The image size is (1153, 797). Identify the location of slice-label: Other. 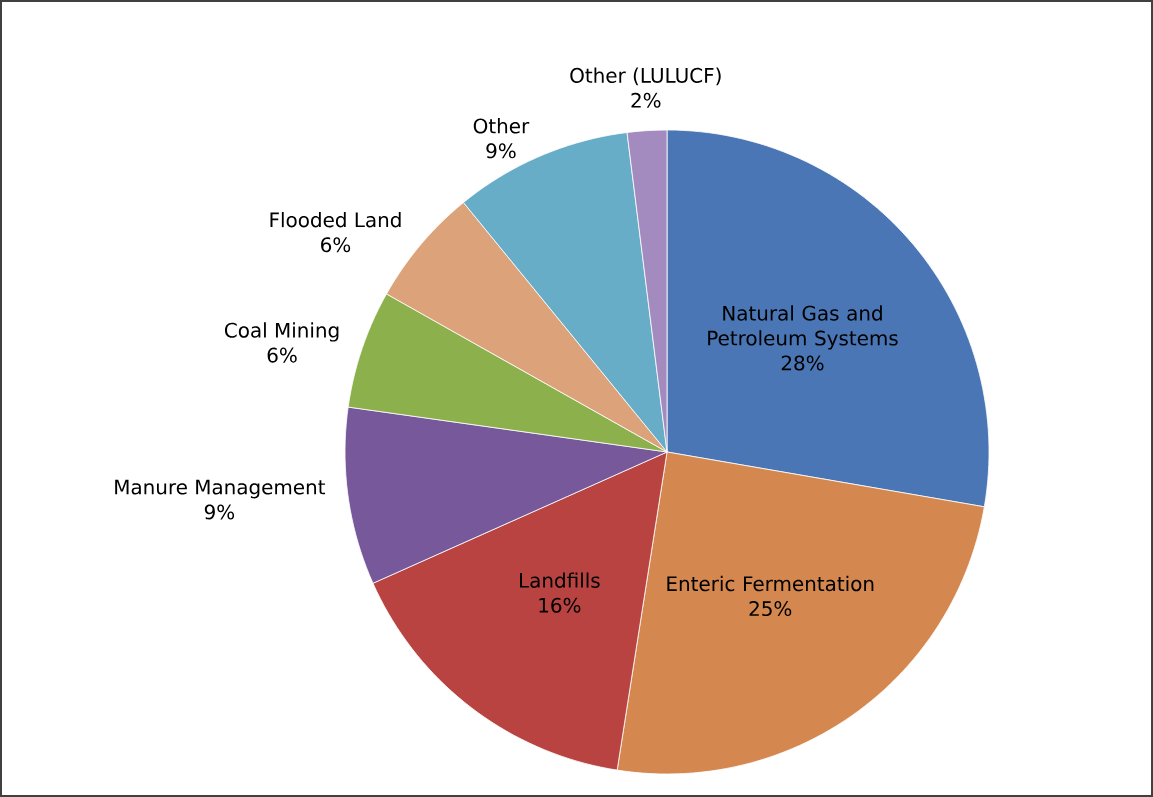
(501, 126).